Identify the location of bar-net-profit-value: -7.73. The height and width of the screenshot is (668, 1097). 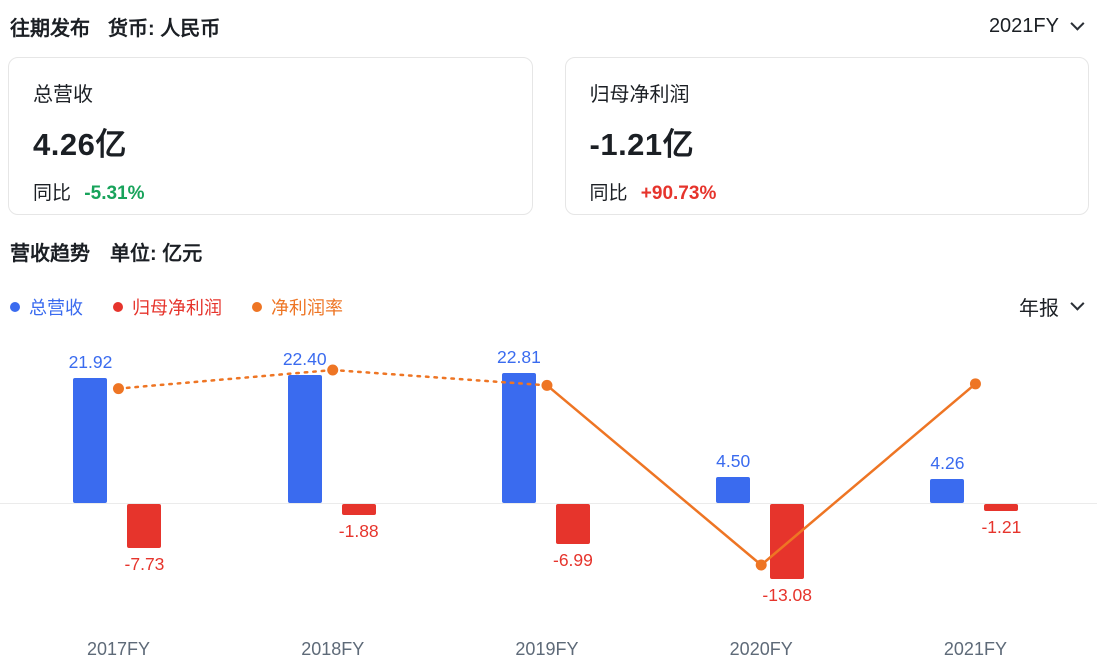
(144, 564).